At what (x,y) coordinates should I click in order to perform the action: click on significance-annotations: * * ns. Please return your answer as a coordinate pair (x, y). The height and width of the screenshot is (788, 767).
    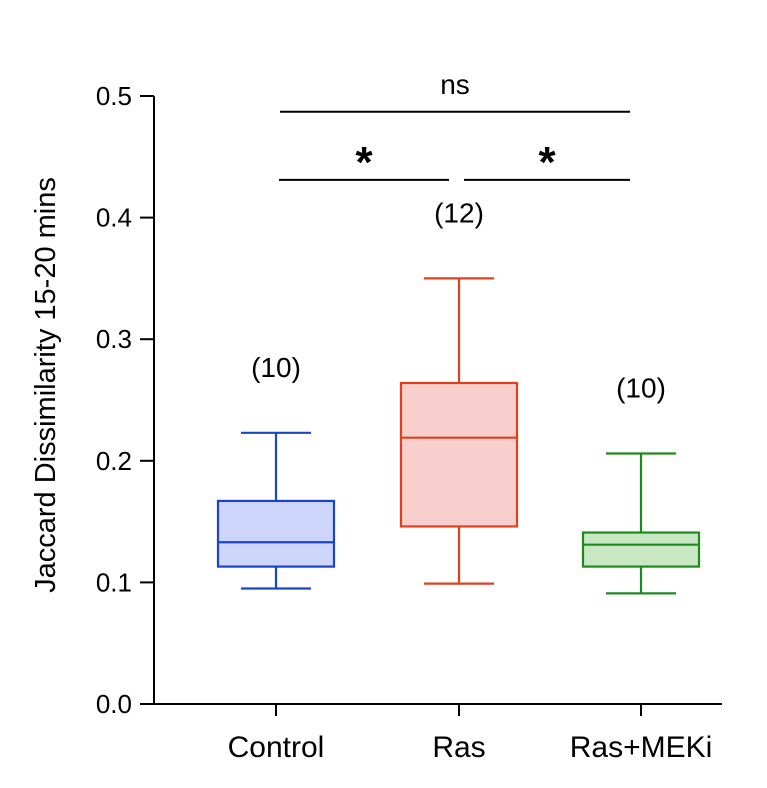
    Looking at the image, I should click on (454, 128).